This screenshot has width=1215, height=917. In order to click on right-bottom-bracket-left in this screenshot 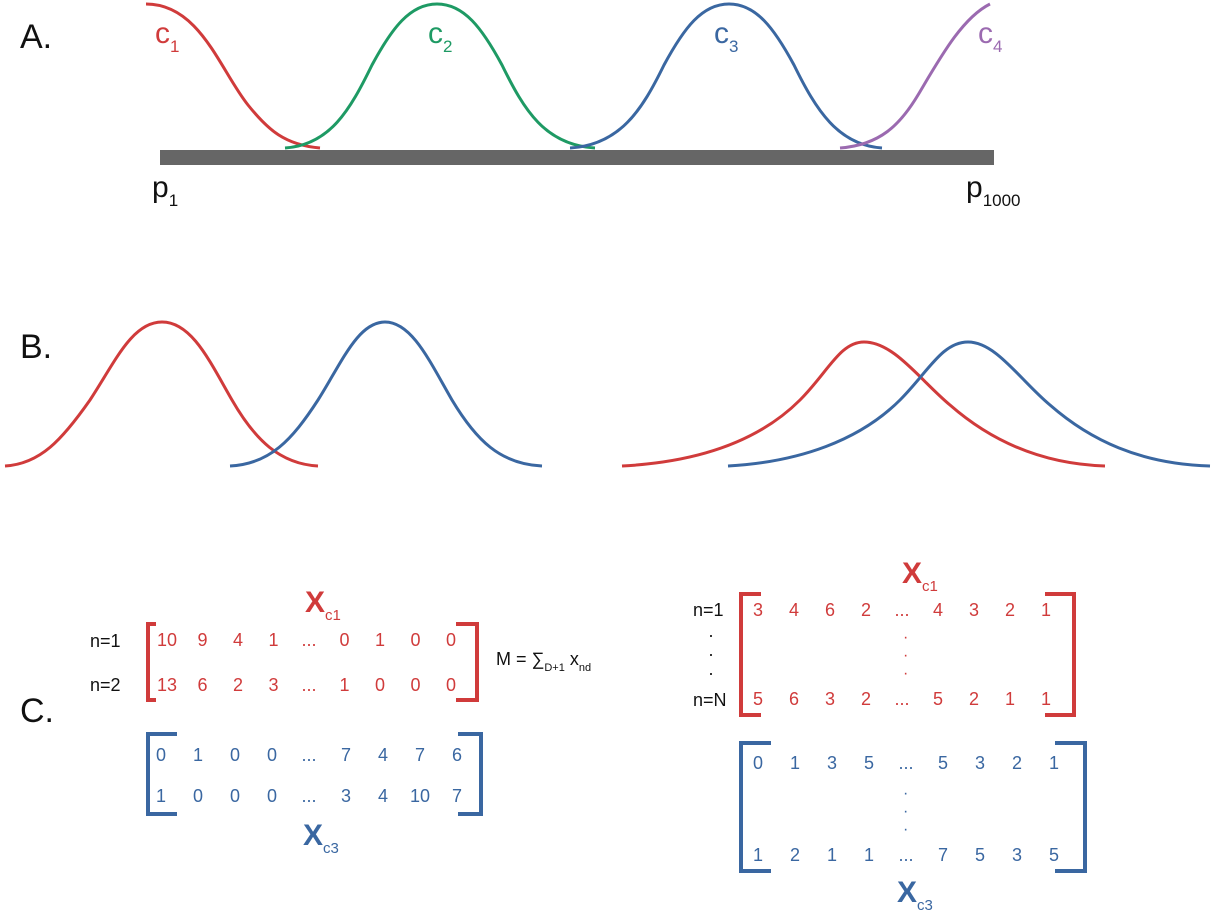, I will do `click(755, 807)`.